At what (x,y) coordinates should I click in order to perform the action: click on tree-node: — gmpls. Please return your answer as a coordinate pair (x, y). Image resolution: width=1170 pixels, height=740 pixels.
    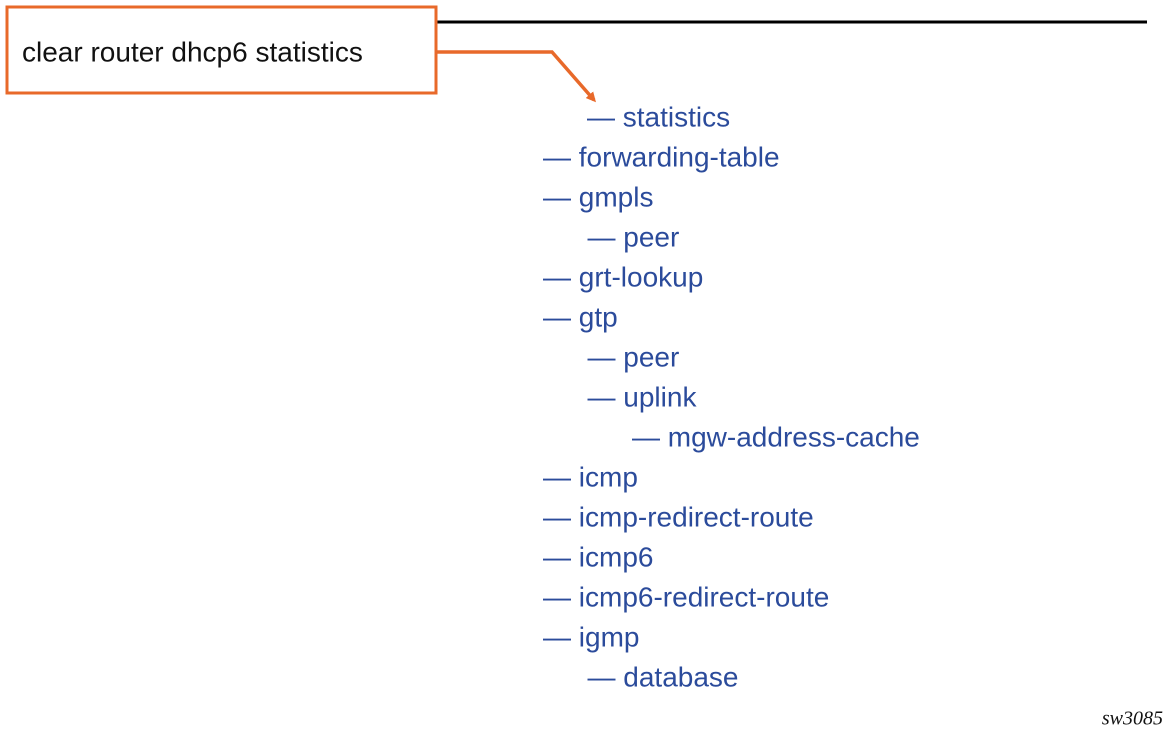
    Looking at the image, I should click on (598, 196).